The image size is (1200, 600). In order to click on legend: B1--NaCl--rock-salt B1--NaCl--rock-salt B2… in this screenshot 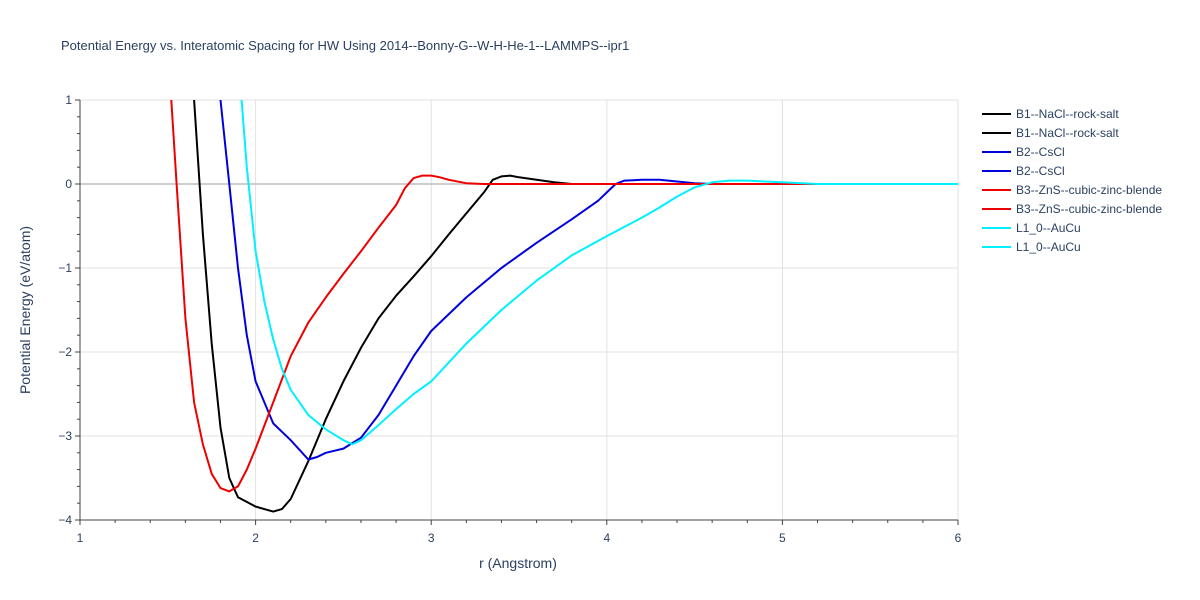, I will do `click(1072, 180)`.